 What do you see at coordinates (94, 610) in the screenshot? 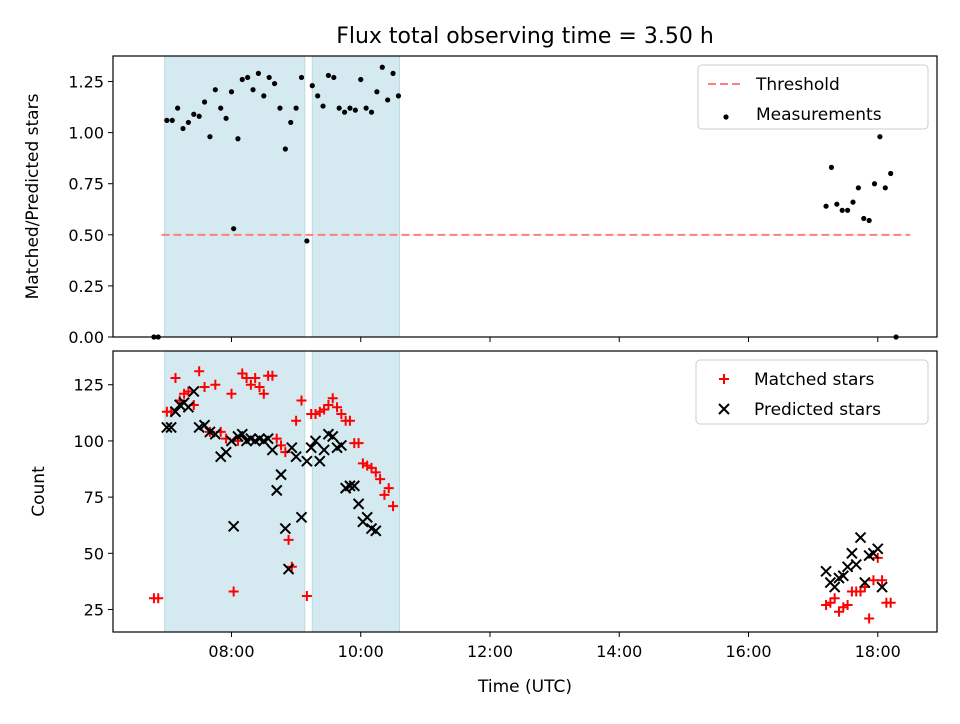
I see `y-tick-label: 25` at bounding box center [94, 610].